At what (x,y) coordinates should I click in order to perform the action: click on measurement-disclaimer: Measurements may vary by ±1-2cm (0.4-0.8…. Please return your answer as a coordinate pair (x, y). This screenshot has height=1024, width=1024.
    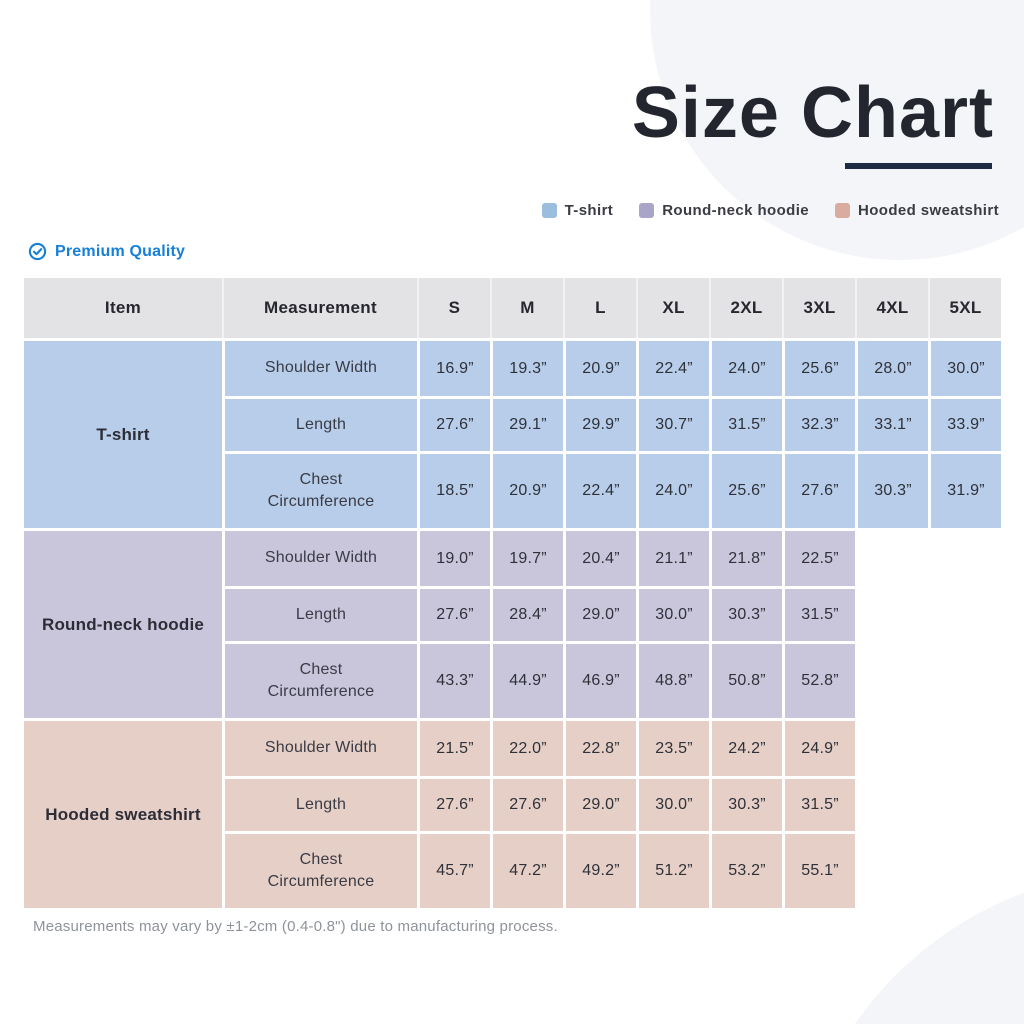
    Looking at the image, I should click on (295, 926).